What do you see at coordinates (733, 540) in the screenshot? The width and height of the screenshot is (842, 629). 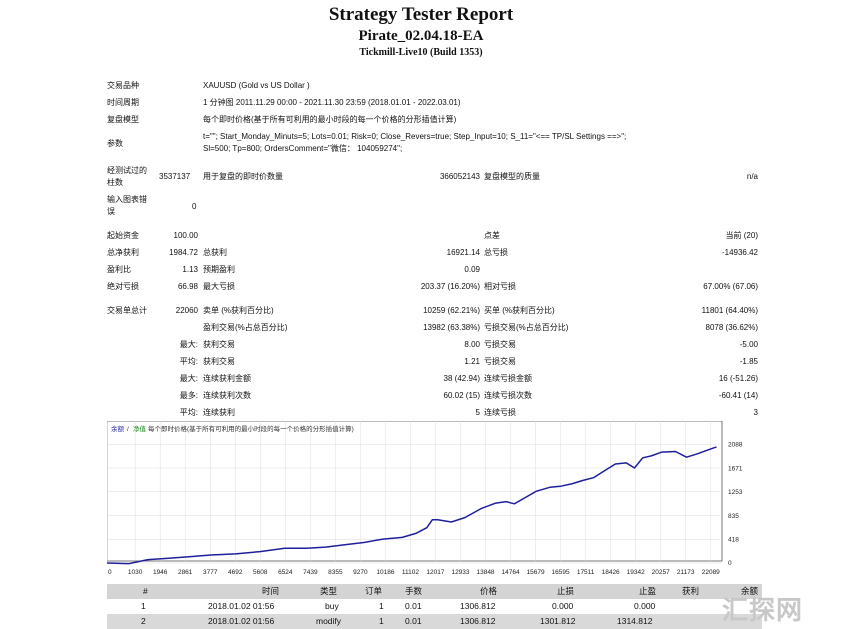 I see `y-tick-label: 418` at bounding box center [733, 540].